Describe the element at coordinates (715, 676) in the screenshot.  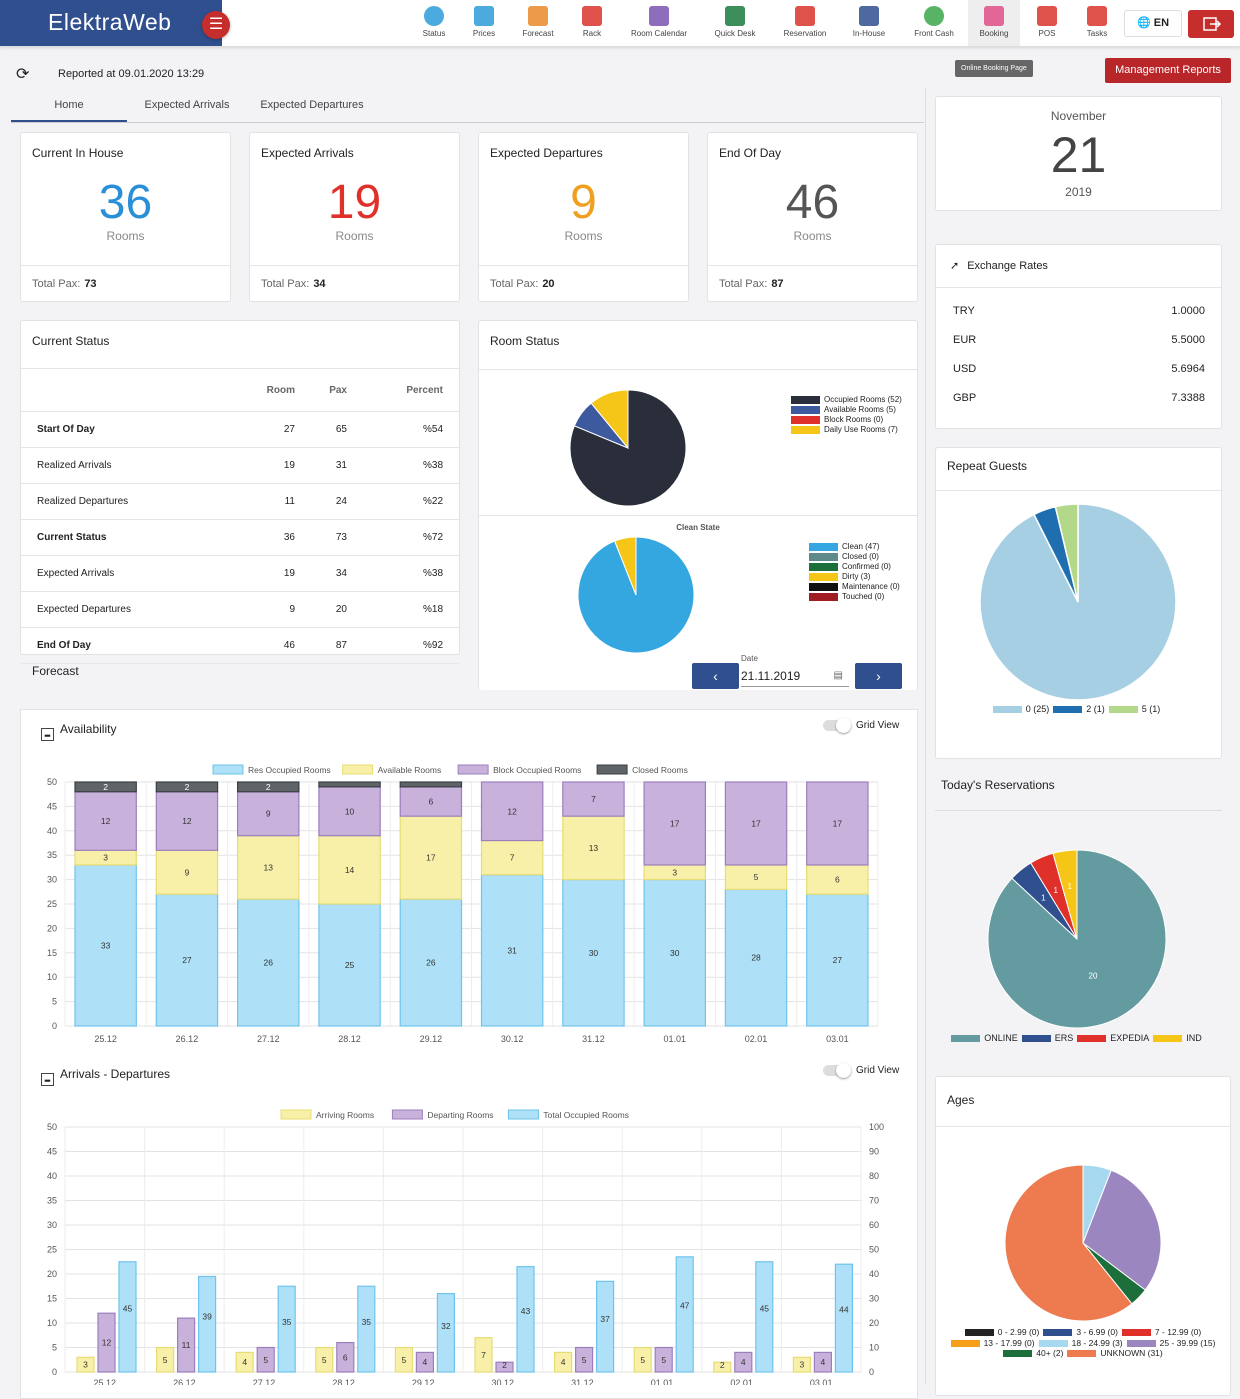
I see `prev-date-button: ‹` at that location.